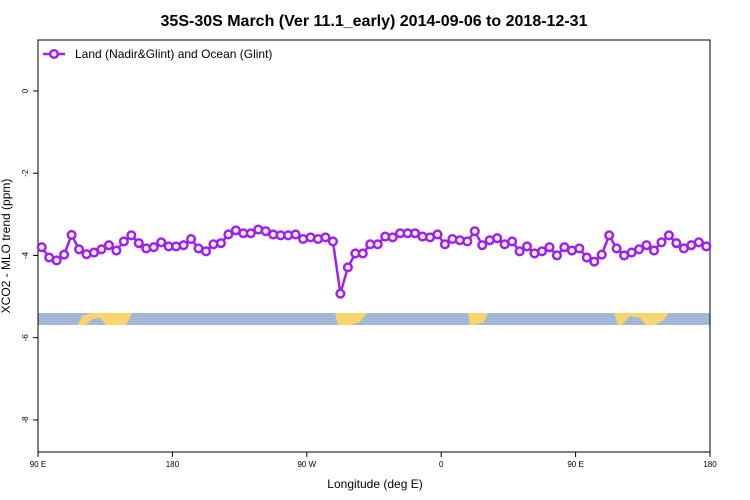 This screenshot has width=750, height=500. What do you see at coordinates (306, 464) in the screenshot?
I see `x-tick-label: 90 W` at bounding box center [306, 464].